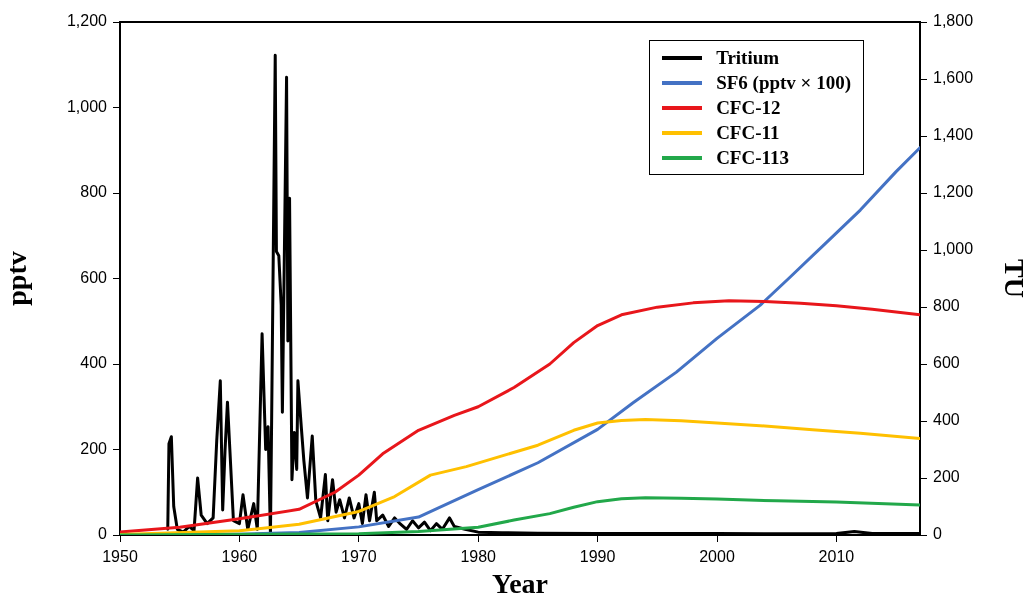  Describe the element at coordinates (520, 584) in the screenshot. I see `x-axis-title: Year` at that location.